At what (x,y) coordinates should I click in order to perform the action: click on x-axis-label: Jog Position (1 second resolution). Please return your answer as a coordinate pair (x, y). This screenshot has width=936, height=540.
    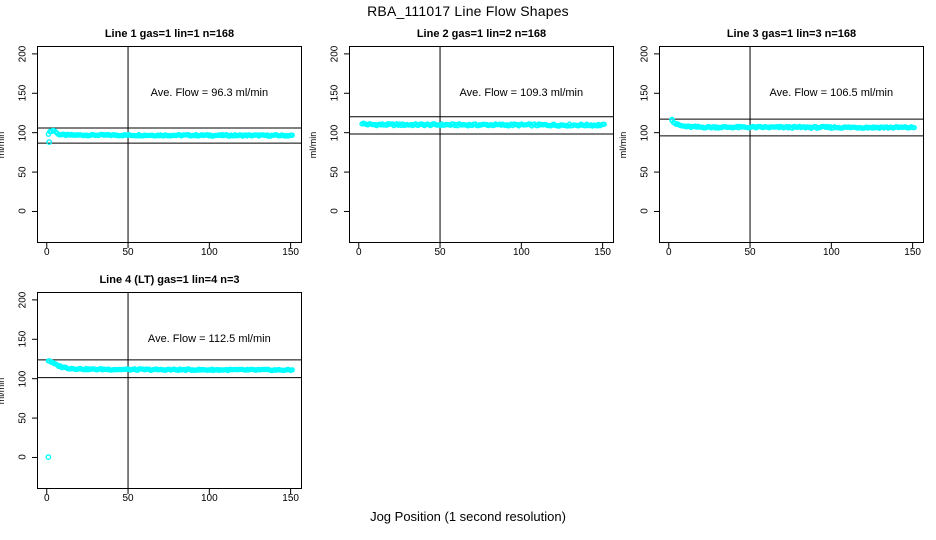
    Looking at the image, I should click on (468, 516).